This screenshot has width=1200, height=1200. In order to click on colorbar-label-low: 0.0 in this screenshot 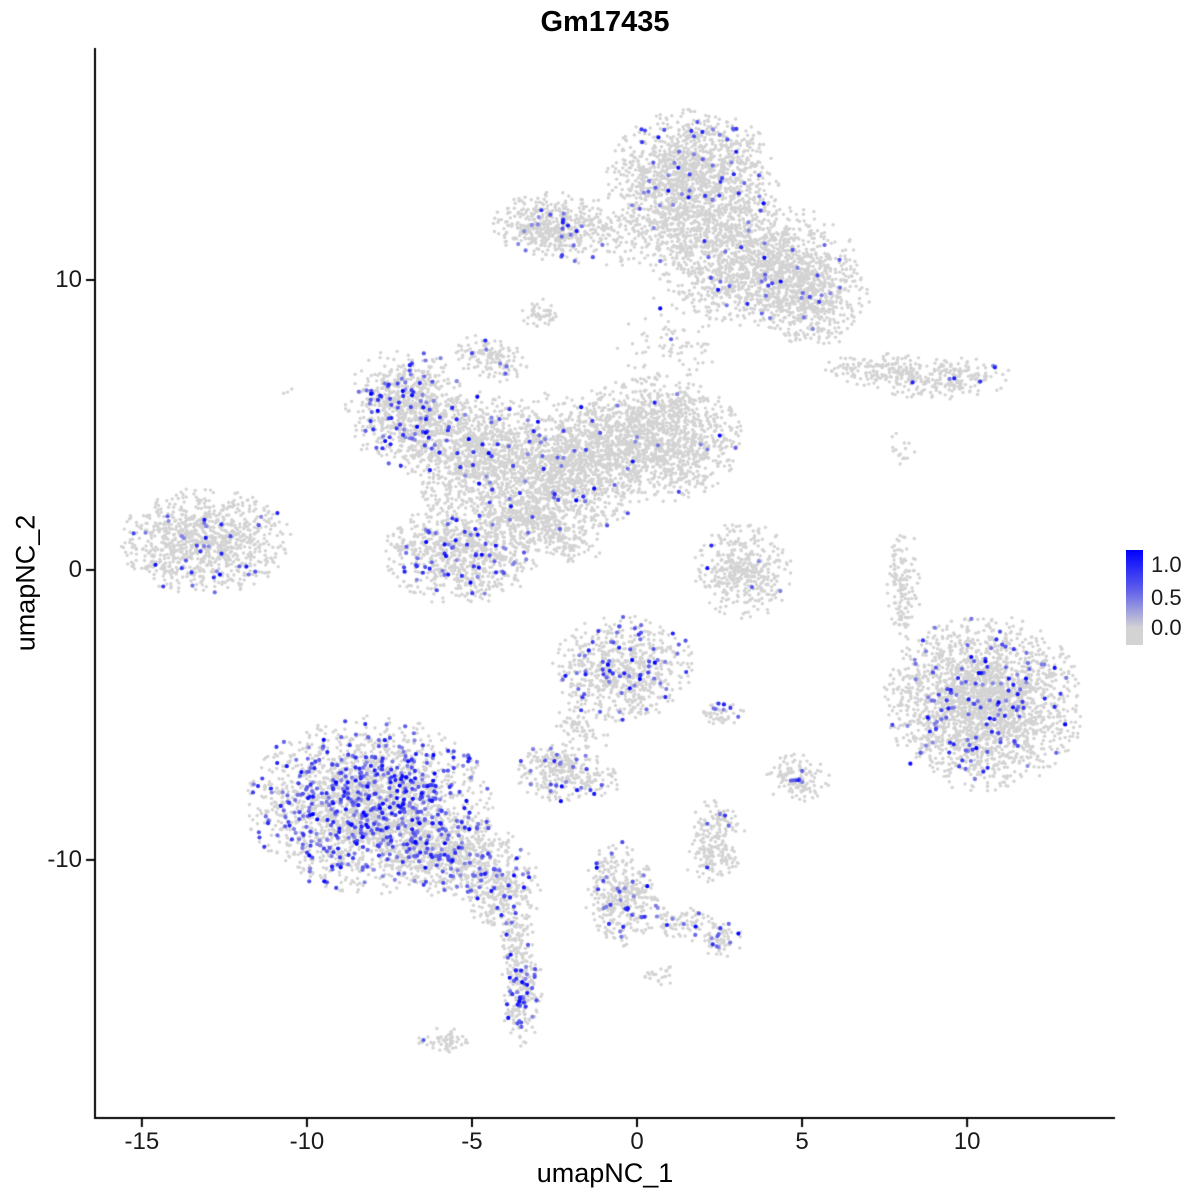, I will do `click(1166, 627)`.